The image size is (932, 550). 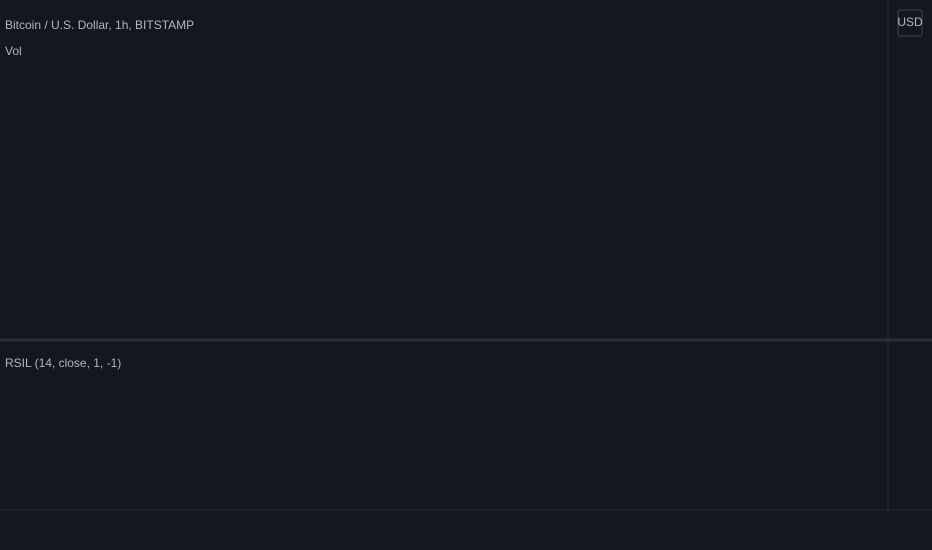 I want to click on rsi-title: RSIL (14, close, 1, -1), so click(x=63, y=363).